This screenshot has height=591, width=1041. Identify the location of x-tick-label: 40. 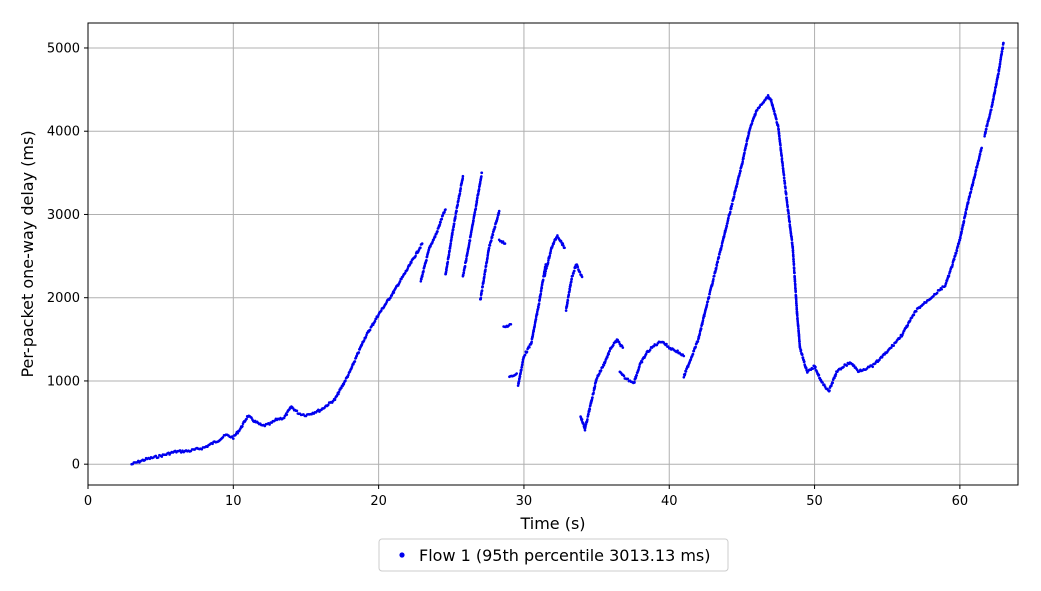
(669, 501).